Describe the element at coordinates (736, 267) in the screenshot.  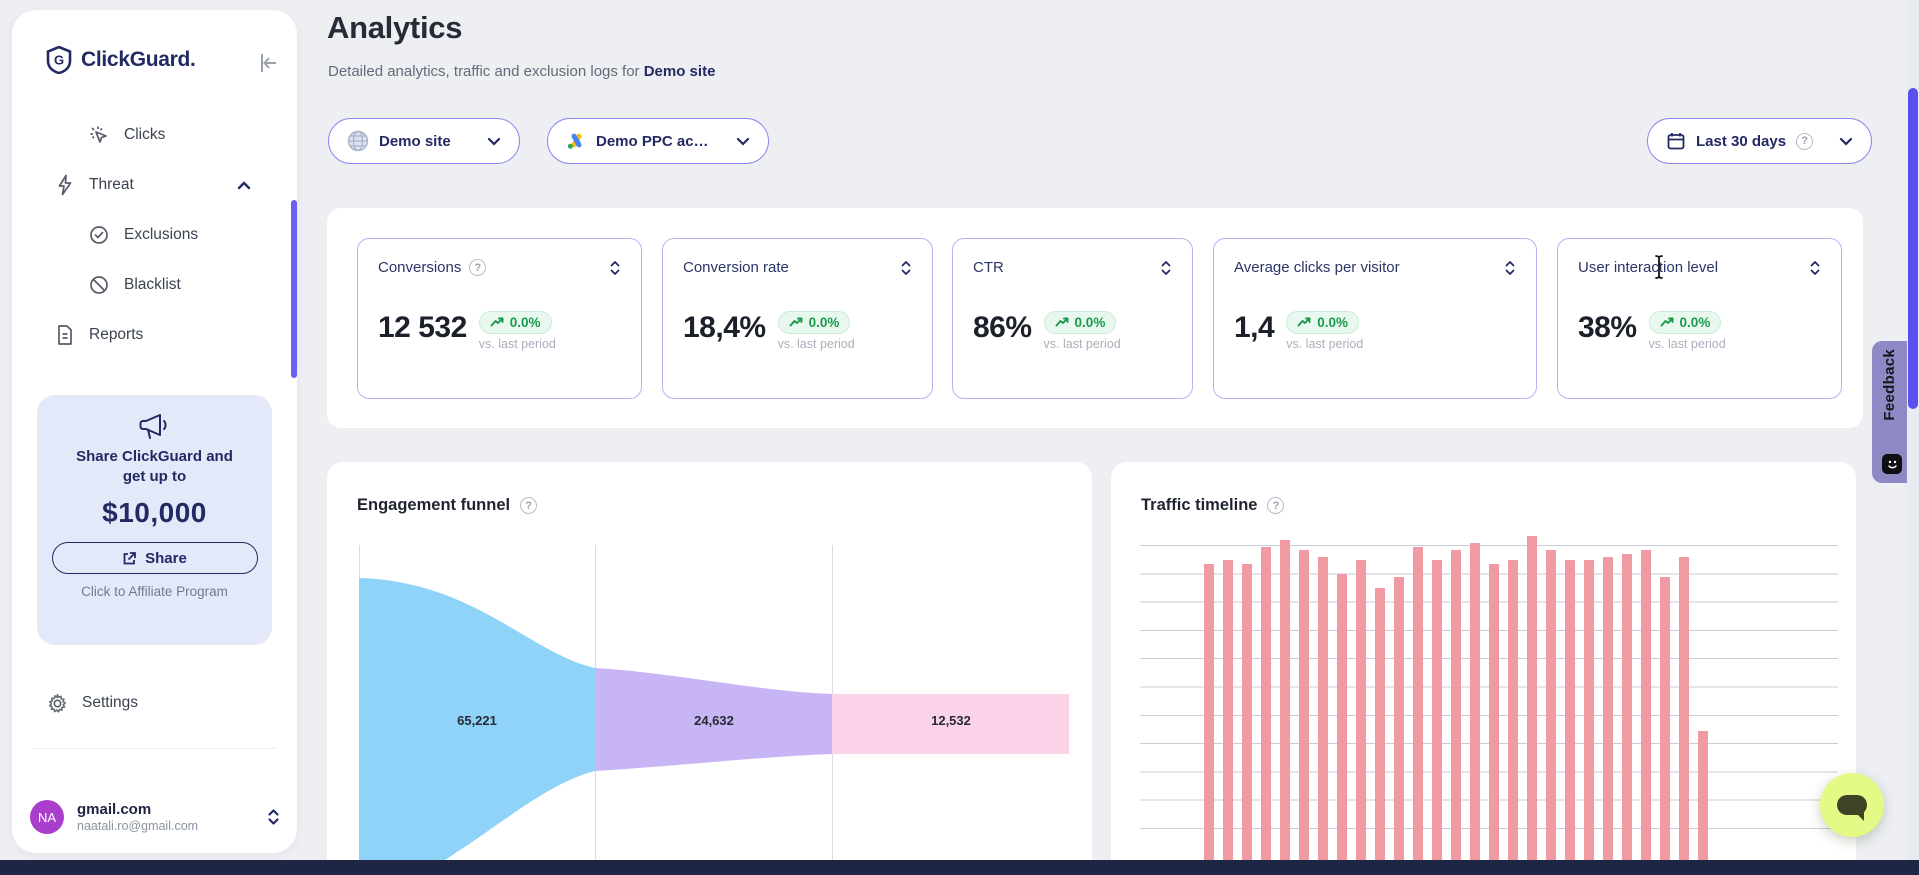
I see `kpi-label: Conversion rate` at that location.